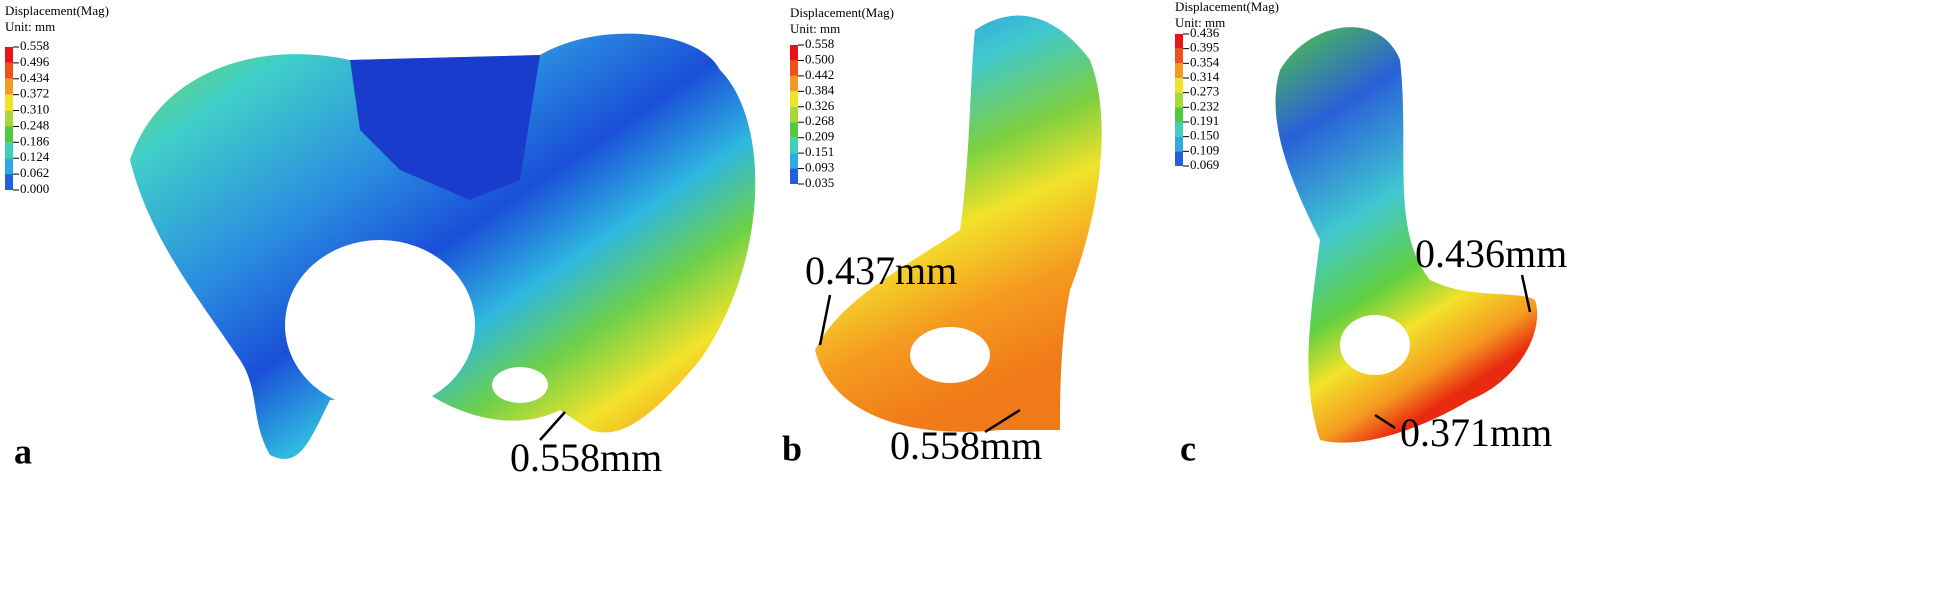 Image resolution: width=1958 pixels, height=592 pixels. I want to click on legend-label: 0.273, so click(1204, 91).